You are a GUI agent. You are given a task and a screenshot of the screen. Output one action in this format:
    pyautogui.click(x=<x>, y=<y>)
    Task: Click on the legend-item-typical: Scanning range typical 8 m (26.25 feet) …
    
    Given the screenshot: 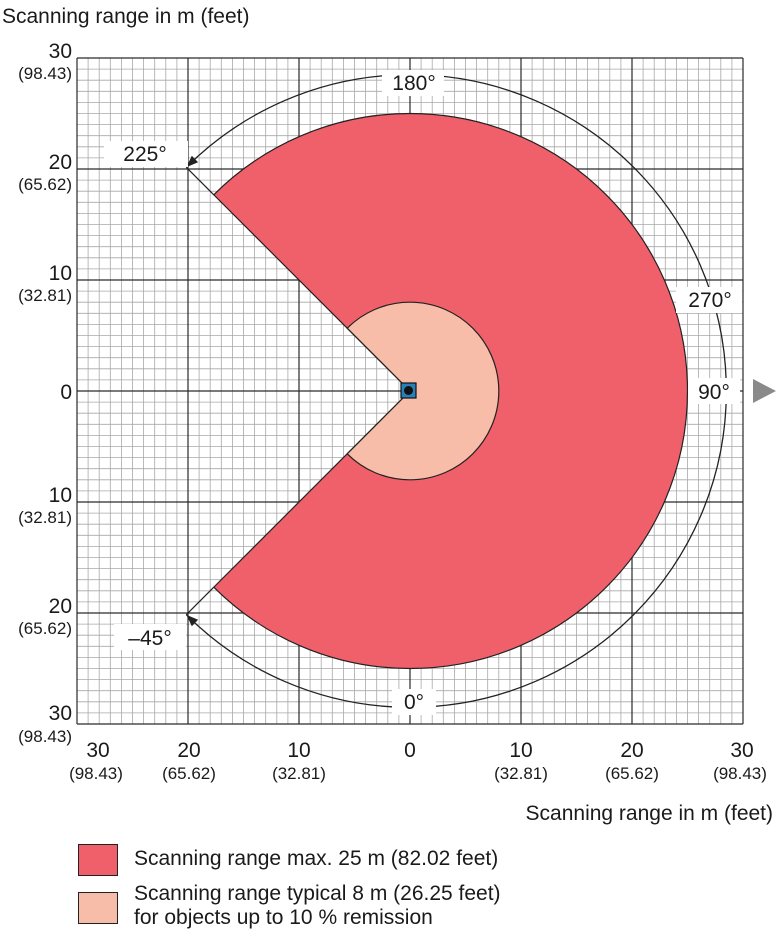 What is the action you would take?
    pyautogui.click(x=423, y=906)
    